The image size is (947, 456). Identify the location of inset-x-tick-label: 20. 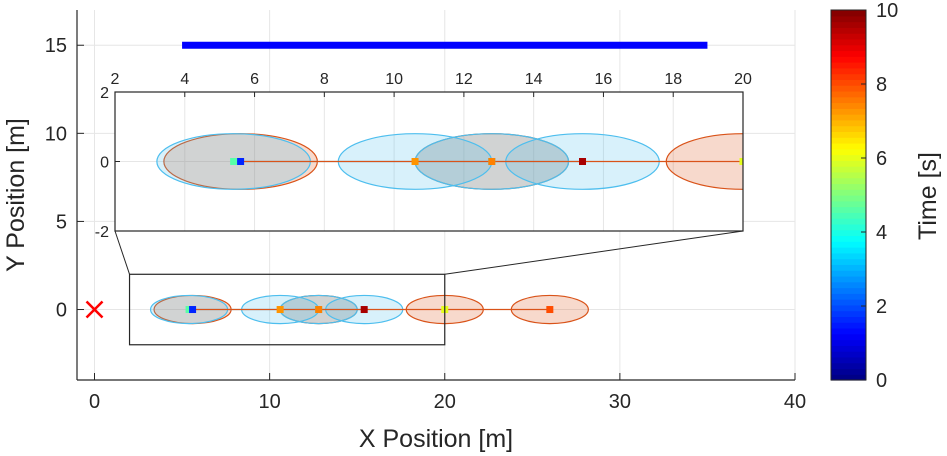
(743, 79).